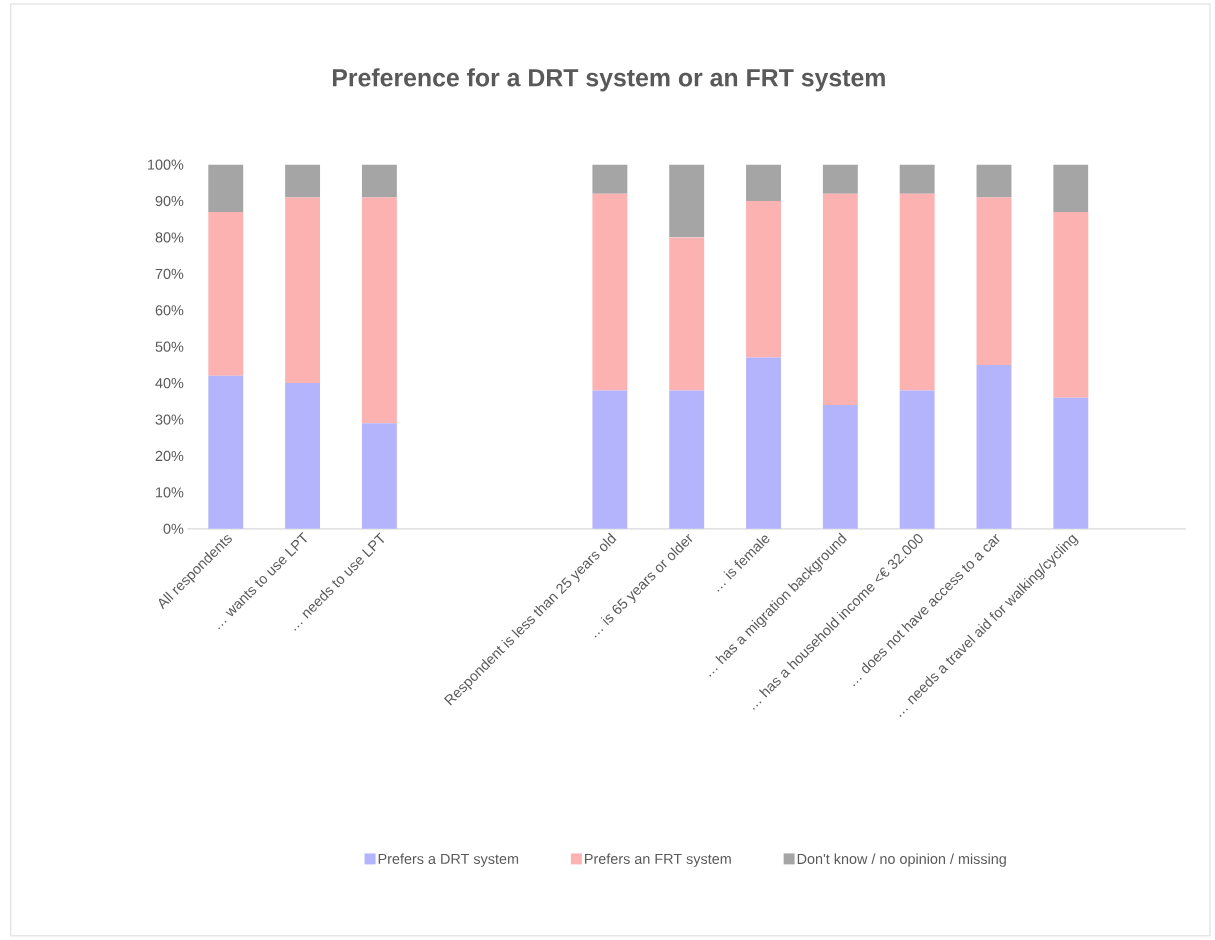  I want to click on legend-label: Prefers a DRT system, so click(448, 860).